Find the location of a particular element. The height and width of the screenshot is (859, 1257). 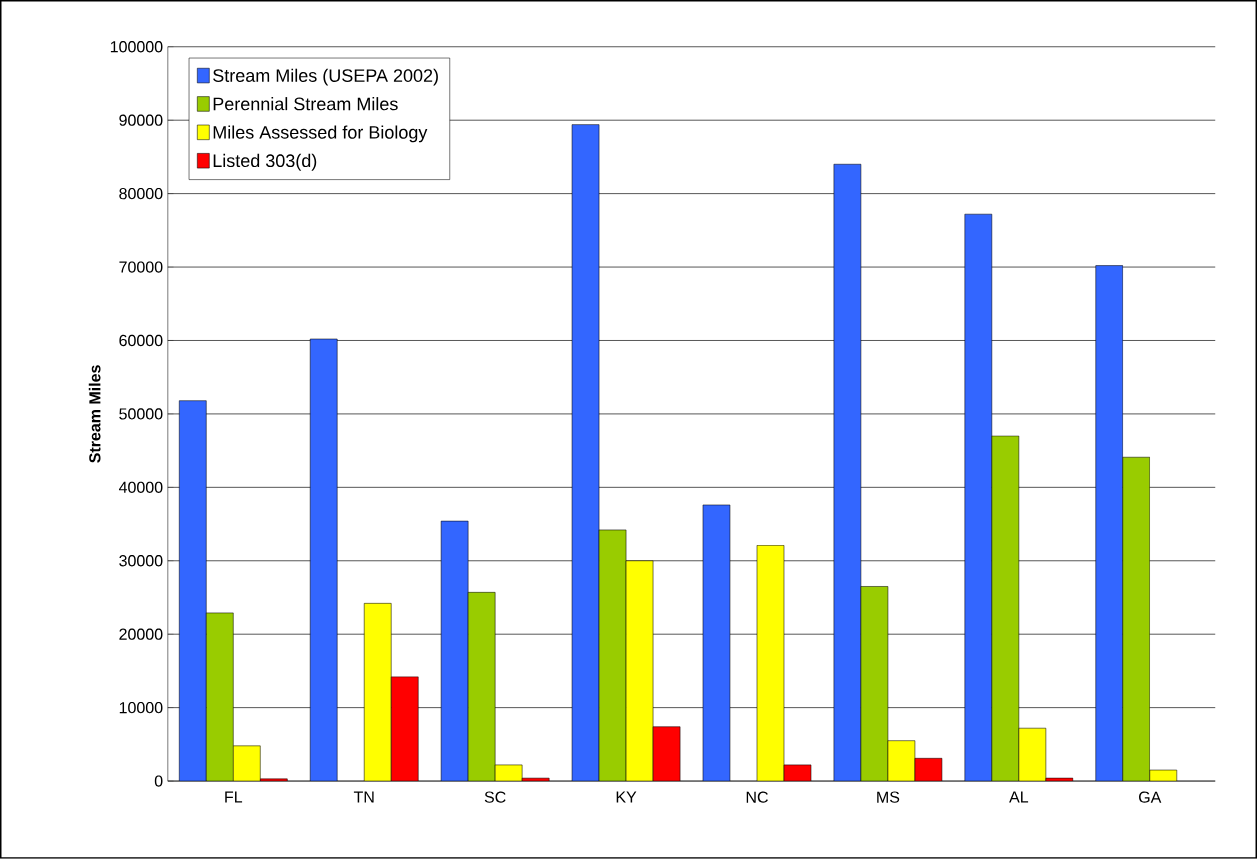

legend-label: Stream Miles (USEPA 2002) is located at coordinates (325, 77).